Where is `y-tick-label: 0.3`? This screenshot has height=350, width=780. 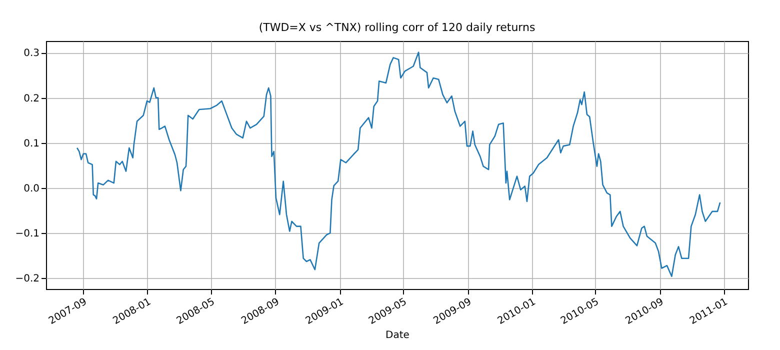
y-tick-label: 0.3 is located at coordinates (32, 54).